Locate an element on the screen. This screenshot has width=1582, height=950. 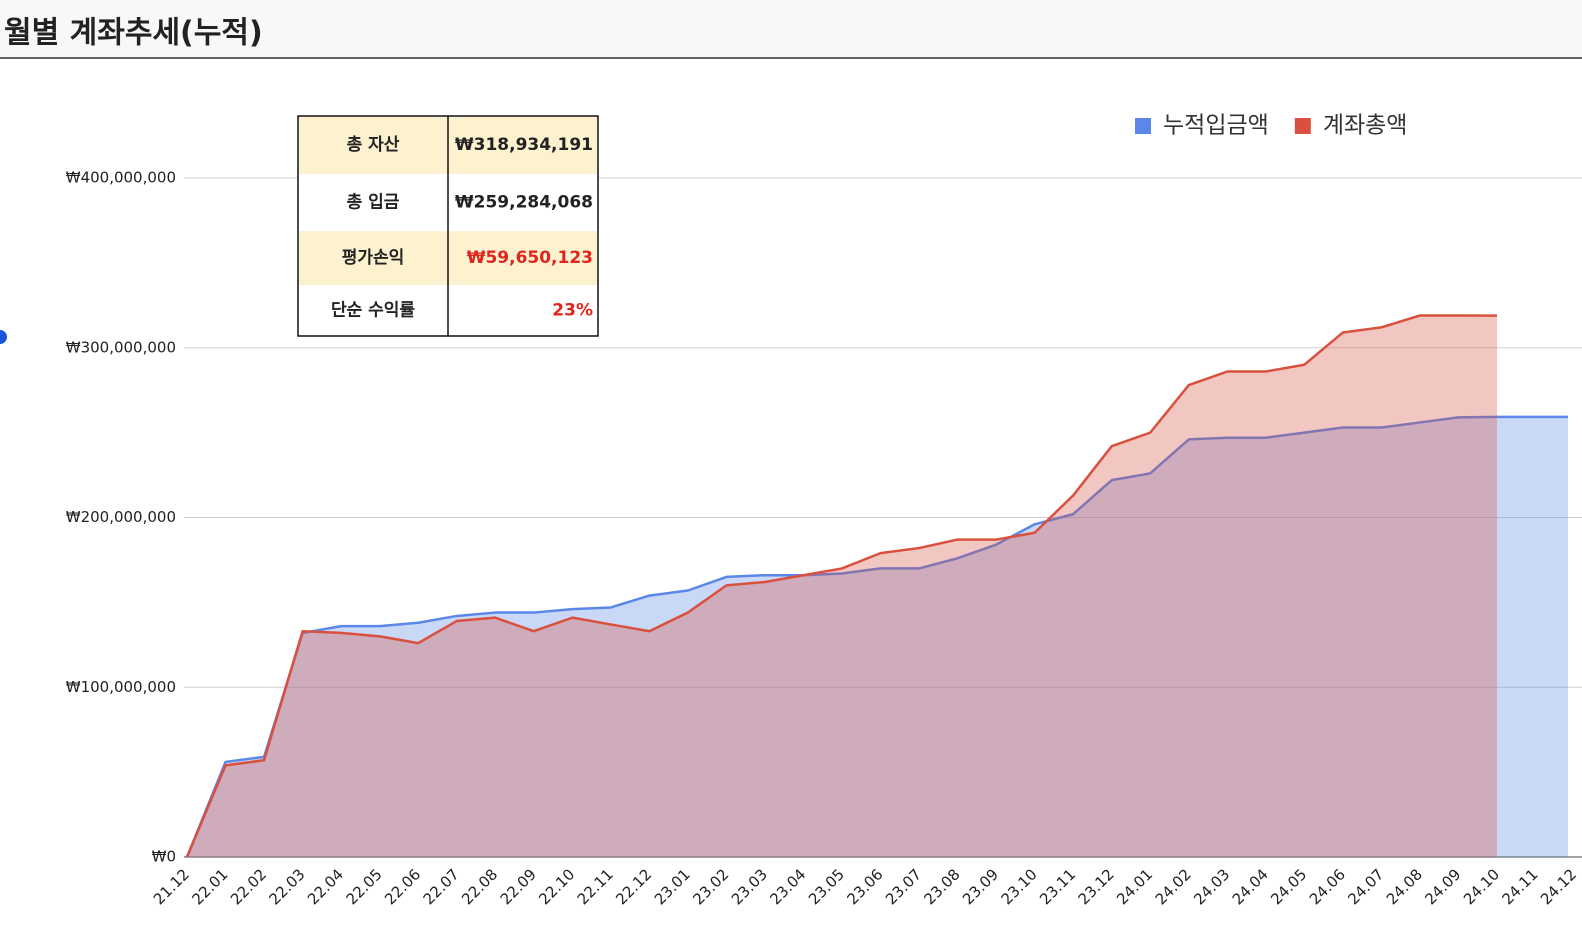
table-value: 23% is located at coordinates (572, 311).